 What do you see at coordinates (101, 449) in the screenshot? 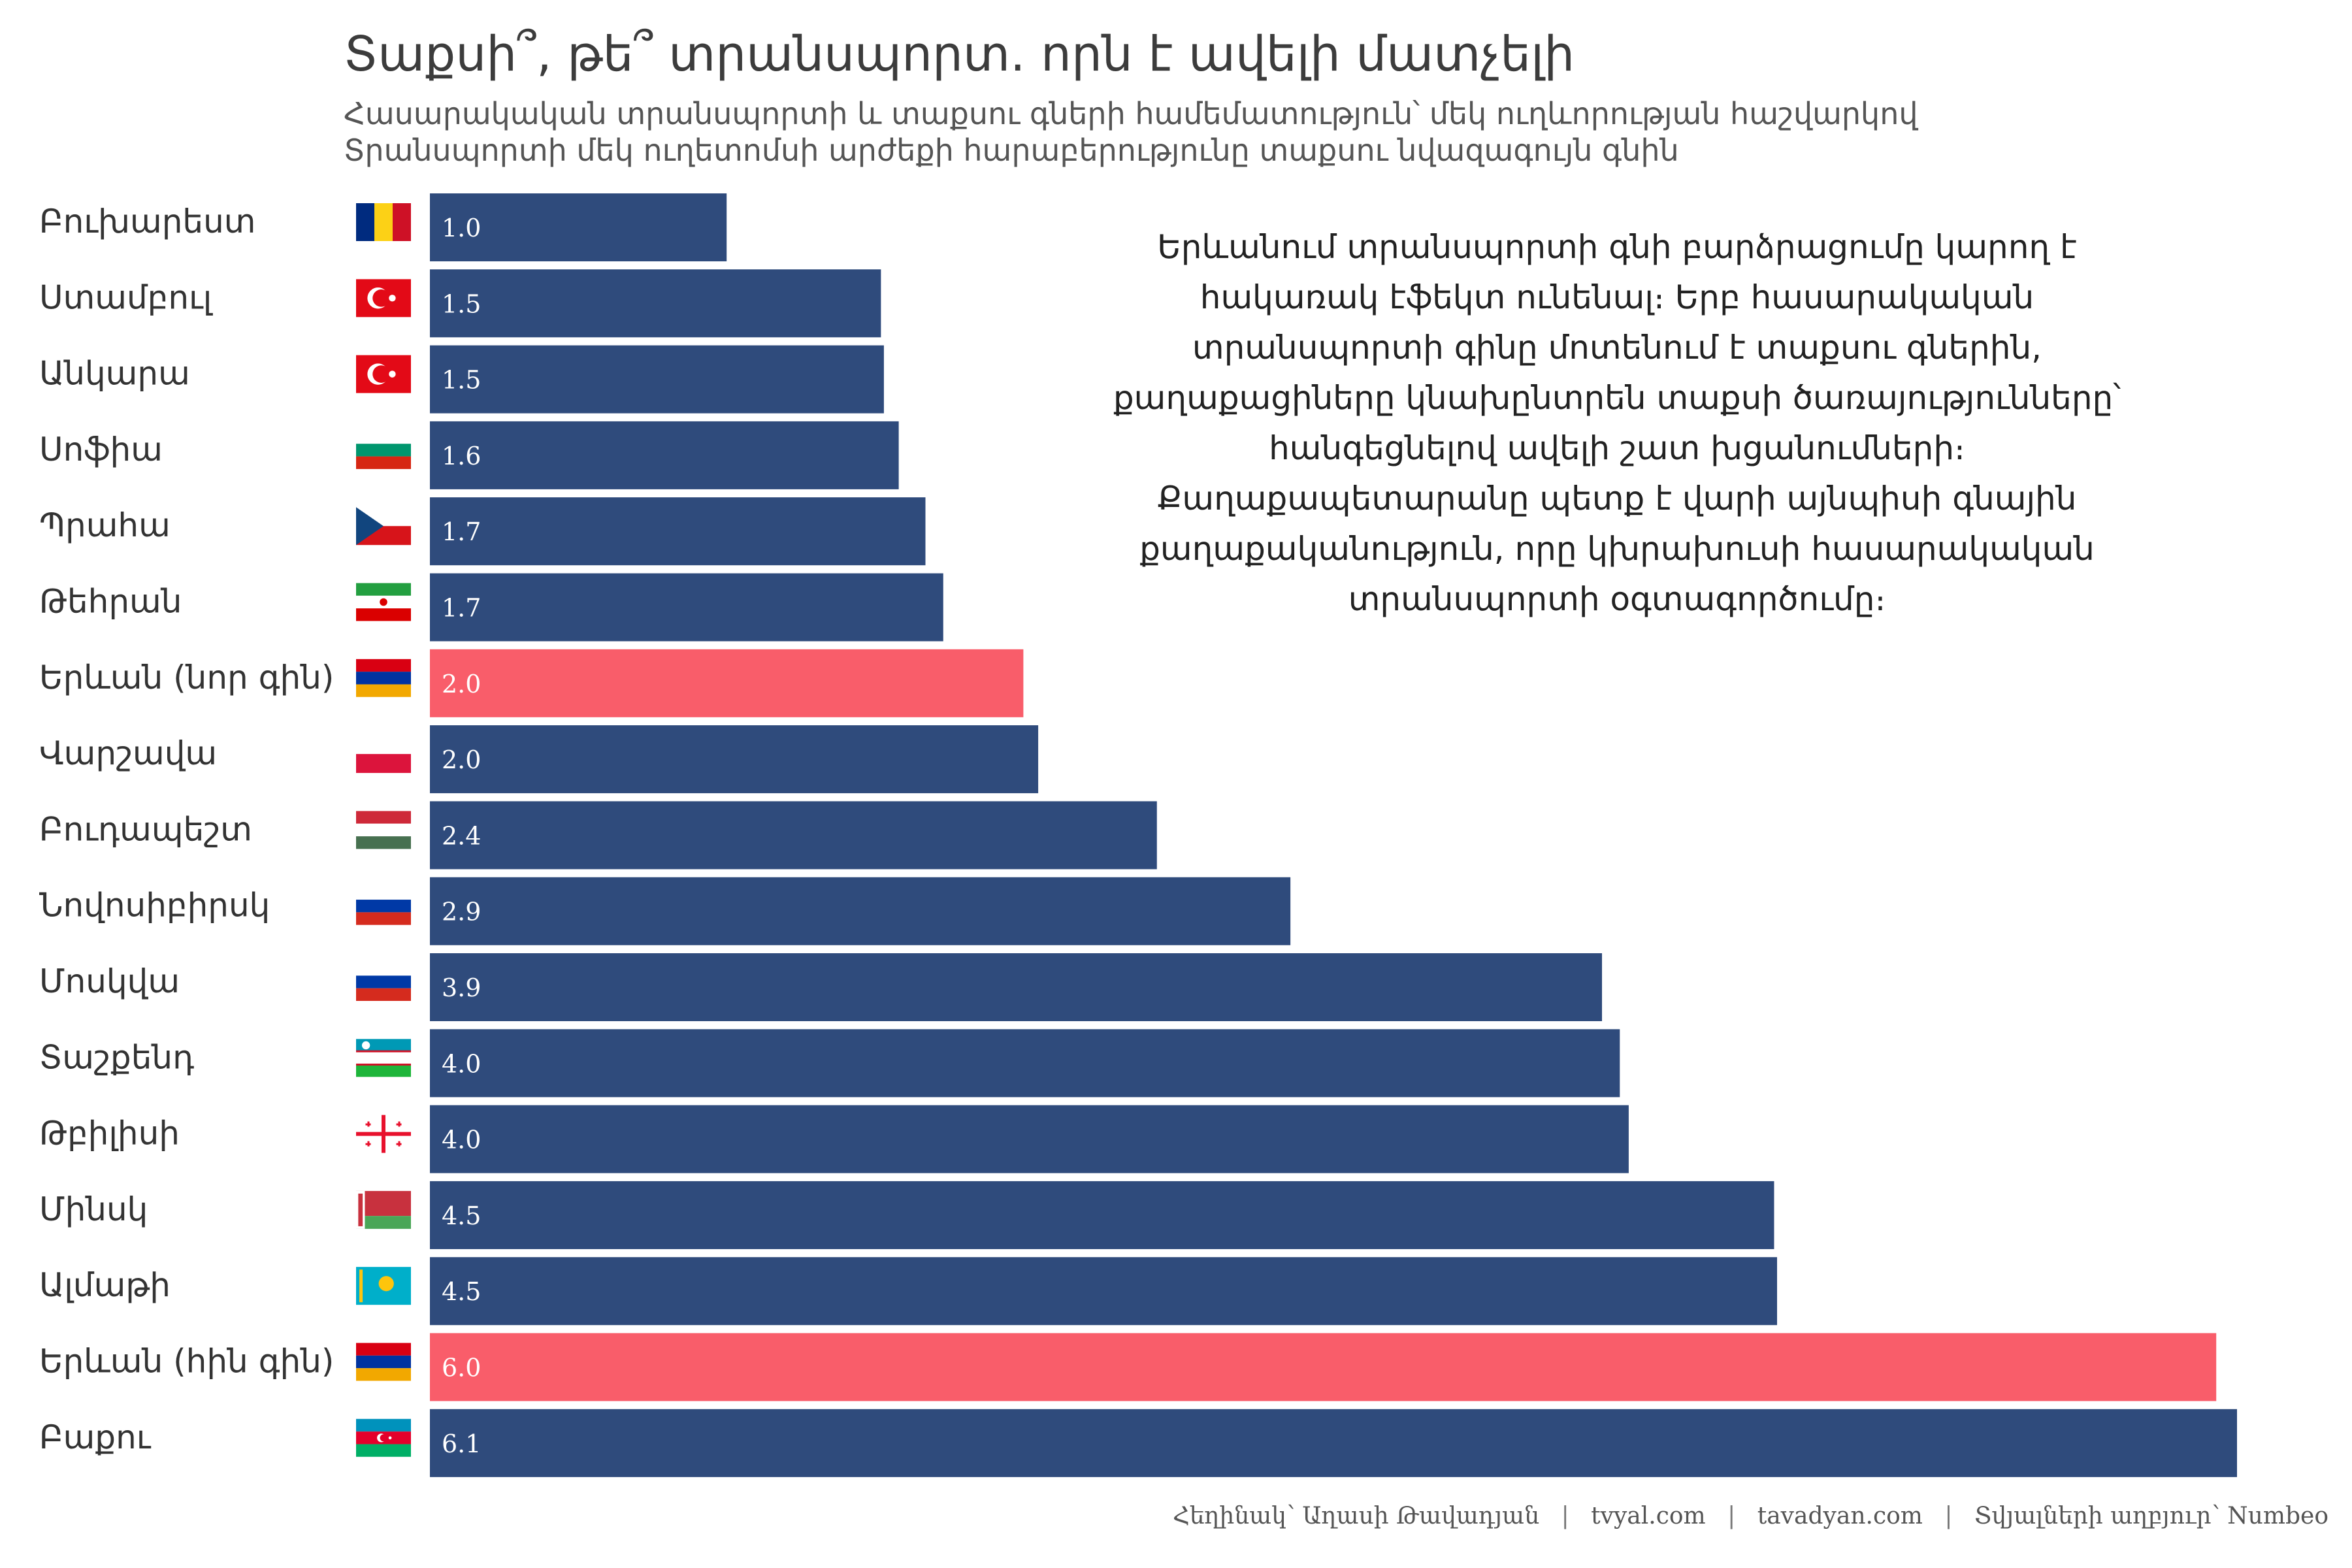
I see `category-label: Սոֆիա` at bounding box center [101, 449].